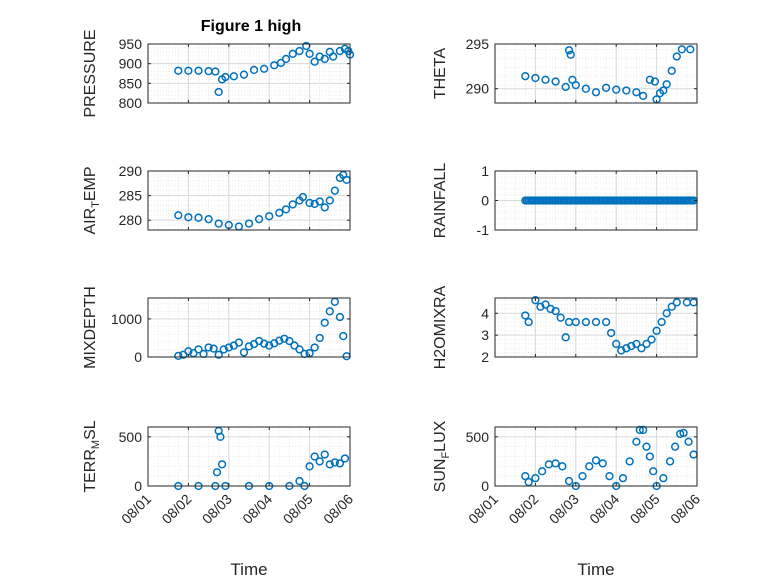 The width and height of the screenshot is (778, 583). Describe the element at coordinates (446, 455) in the screenshot. I see `ylabel-subscript: F` at that location.